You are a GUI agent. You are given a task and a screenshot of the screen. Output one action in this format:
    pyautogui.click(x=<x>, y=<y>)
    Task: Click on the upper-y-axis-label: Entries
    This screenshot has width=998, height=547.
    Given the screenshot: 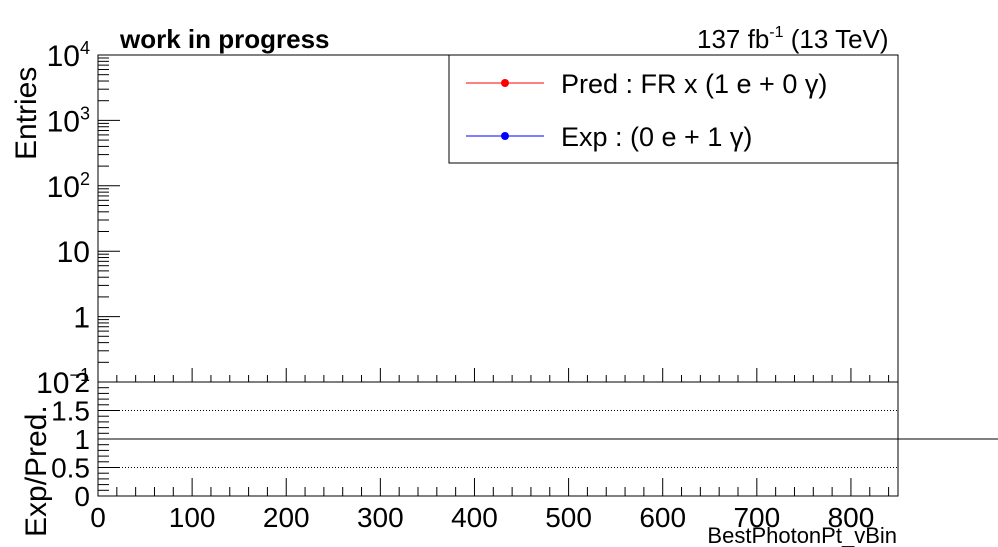 What is the action you would take?
    pyautogui.click(x=26, y=113)
    